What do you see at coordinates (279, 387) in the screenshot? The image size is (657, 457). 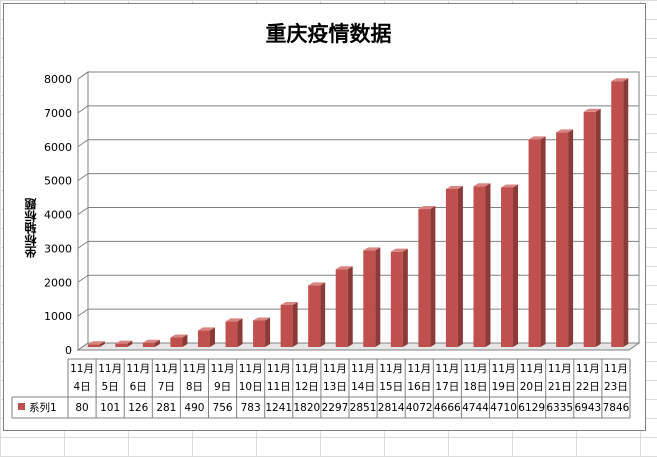 I see `x-category-label-line2: 11日` at bounding box center [279, 387].